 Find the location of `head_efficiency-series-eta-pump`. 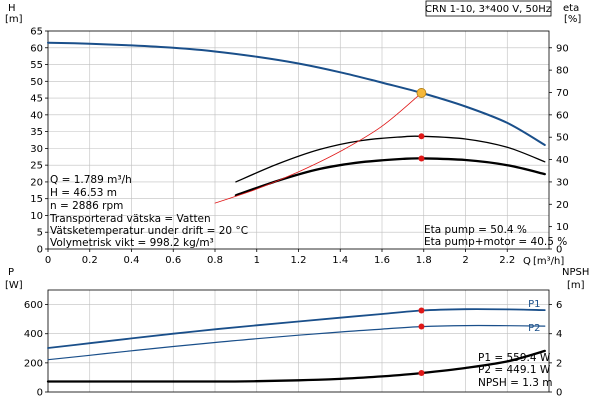

head_efficiency-series-eta-pump is located at coordinates (390, 159).